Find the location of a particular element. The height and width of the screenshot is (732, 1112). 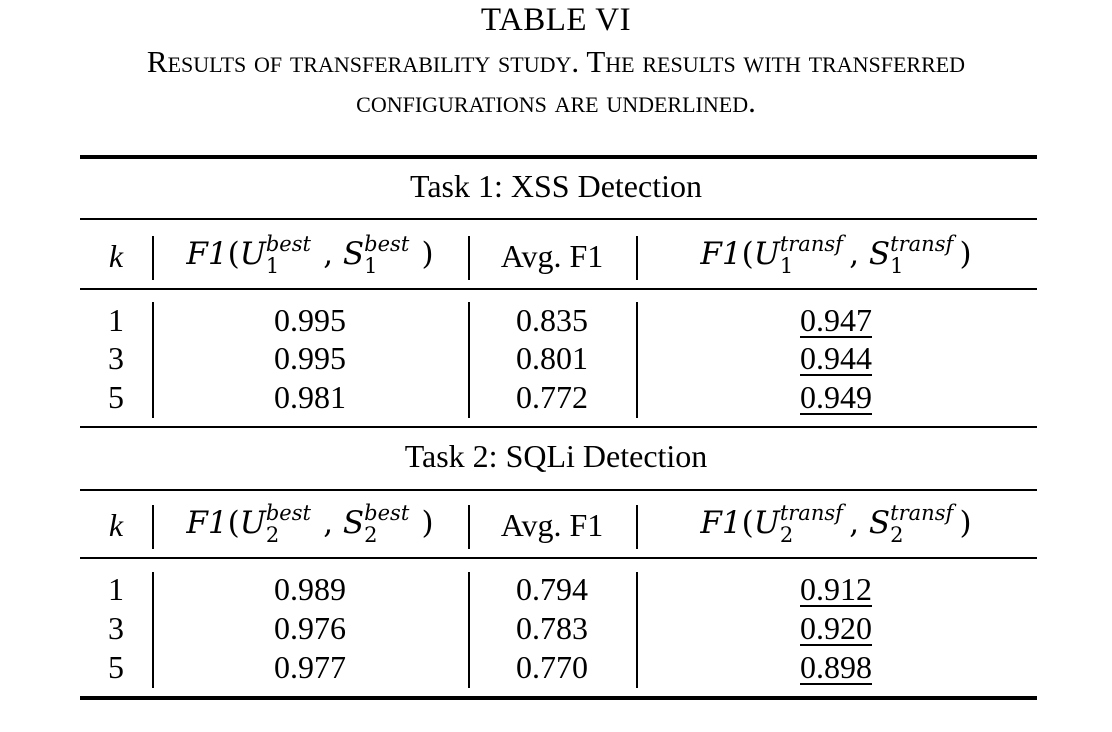

cell-best-f1: 0.989 is located at coordinates (310, 589).